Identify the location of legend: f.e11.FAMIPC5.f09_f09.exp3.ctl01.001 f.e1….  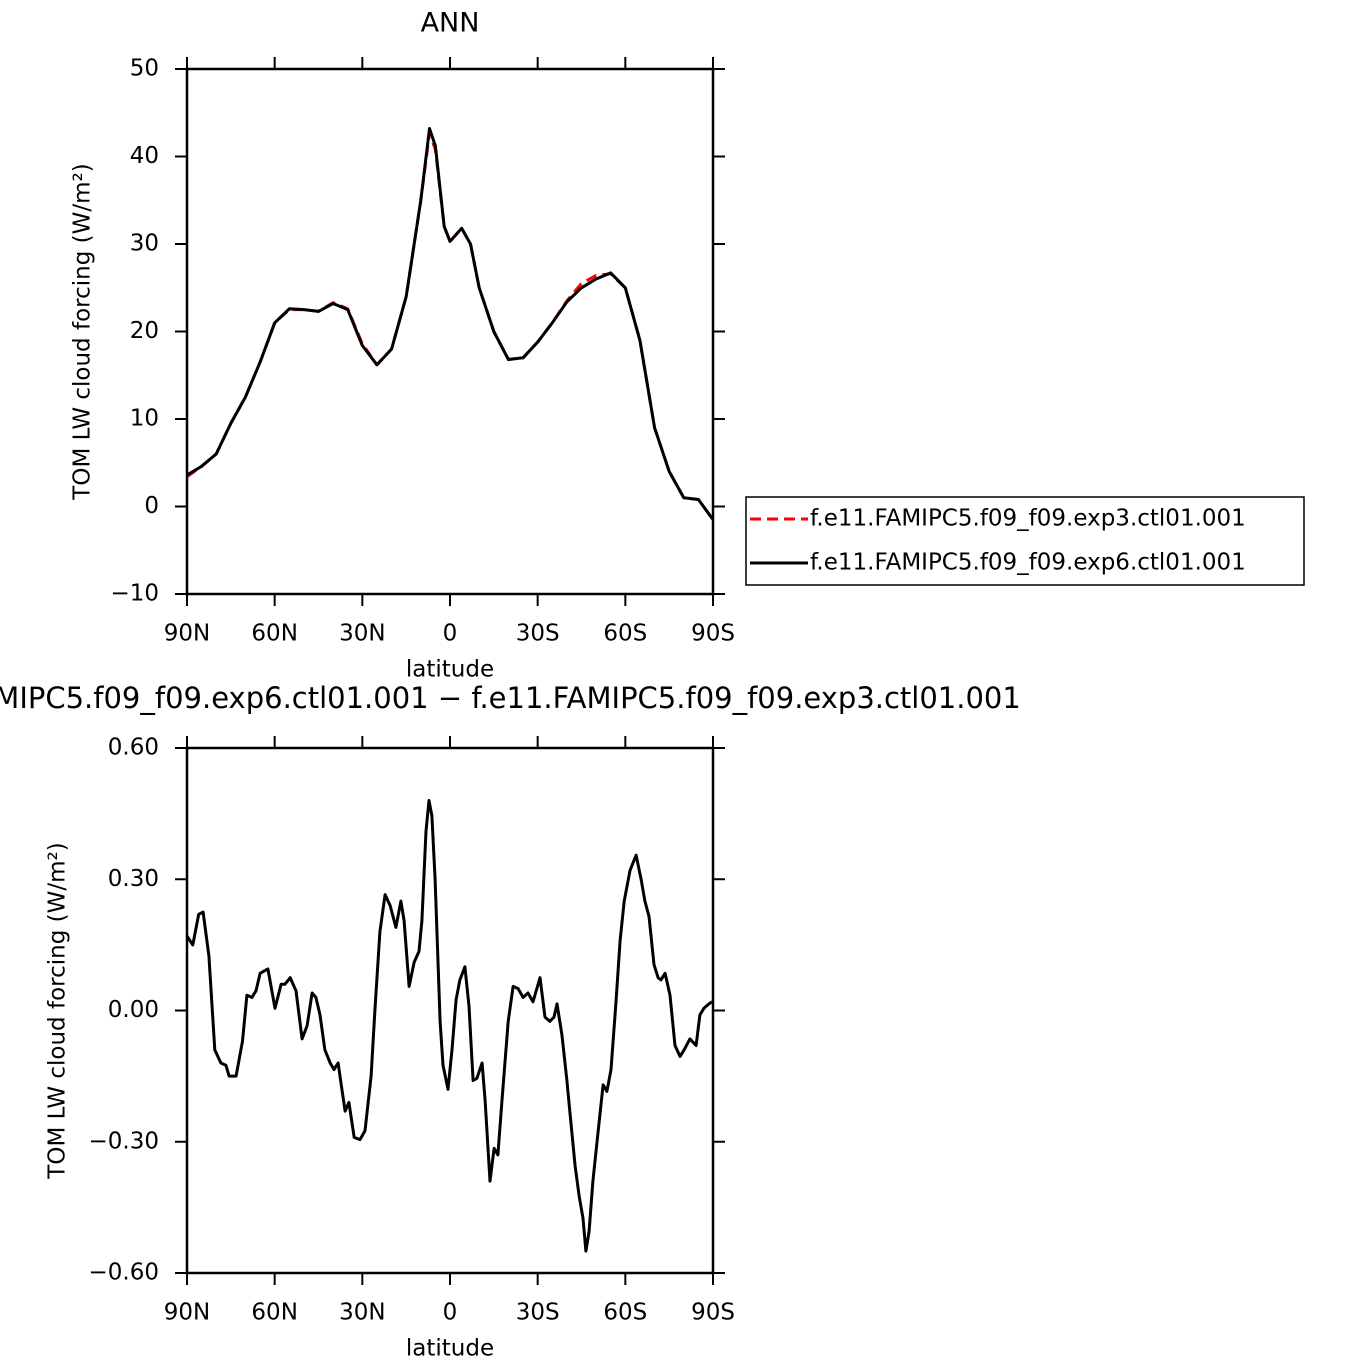
(1025, 541).